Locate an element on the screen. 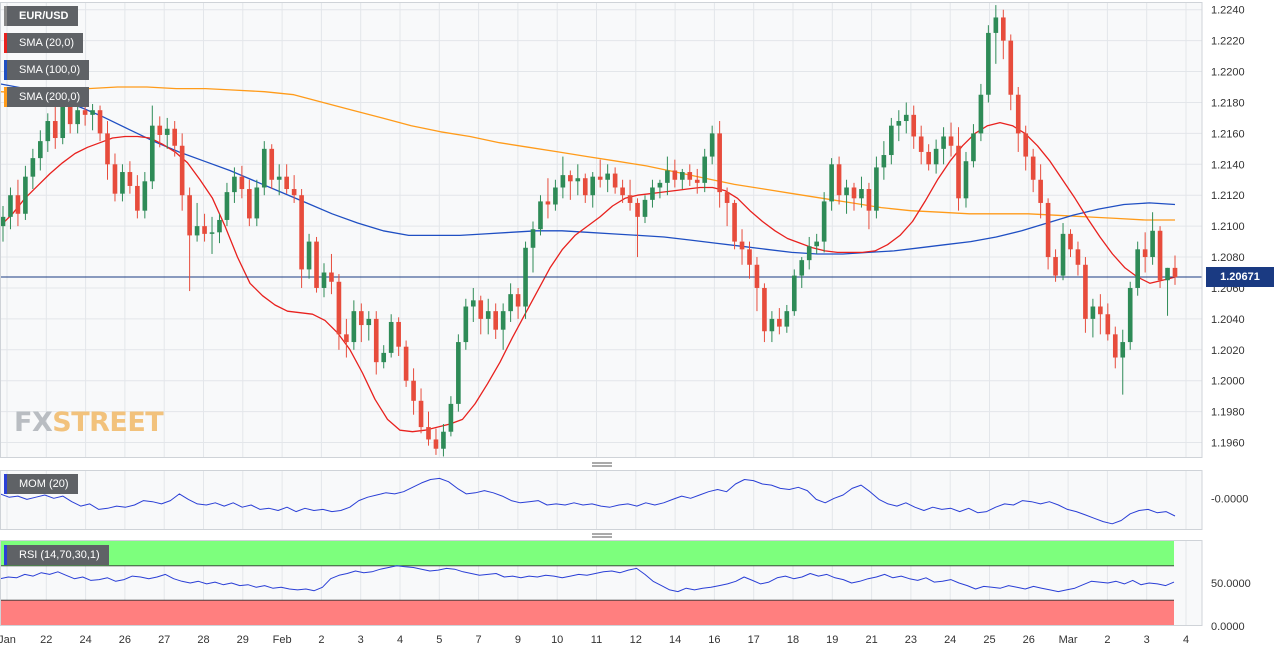 The image size is (1276, 652). y-tick-label: 1.2180 is located at coordinates (1228, 103).